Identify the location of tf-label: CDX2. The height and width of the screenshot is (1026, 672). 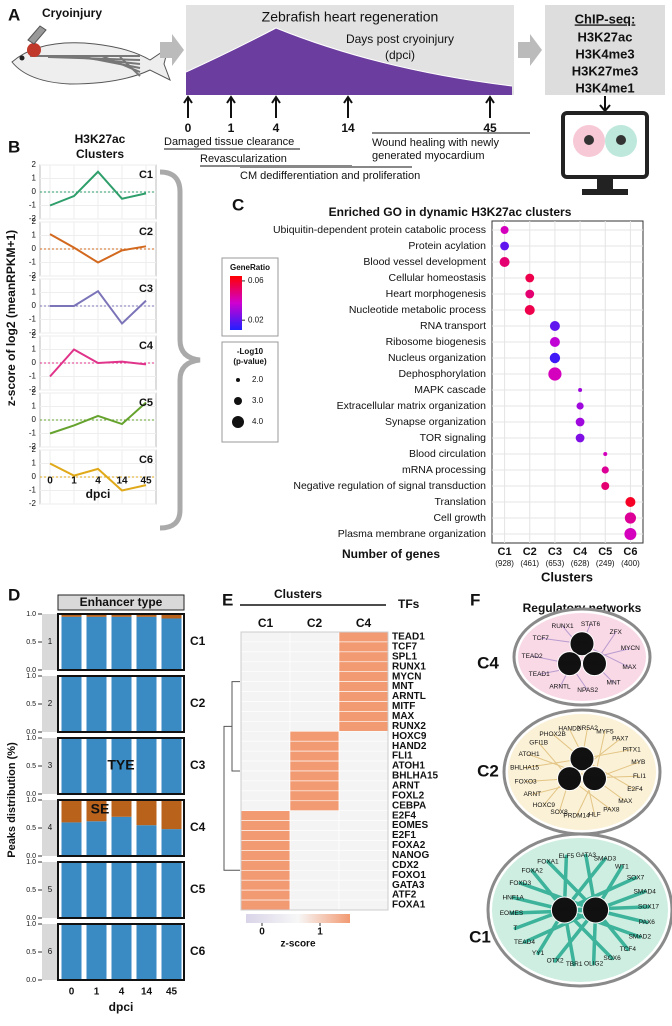
(405, 865).